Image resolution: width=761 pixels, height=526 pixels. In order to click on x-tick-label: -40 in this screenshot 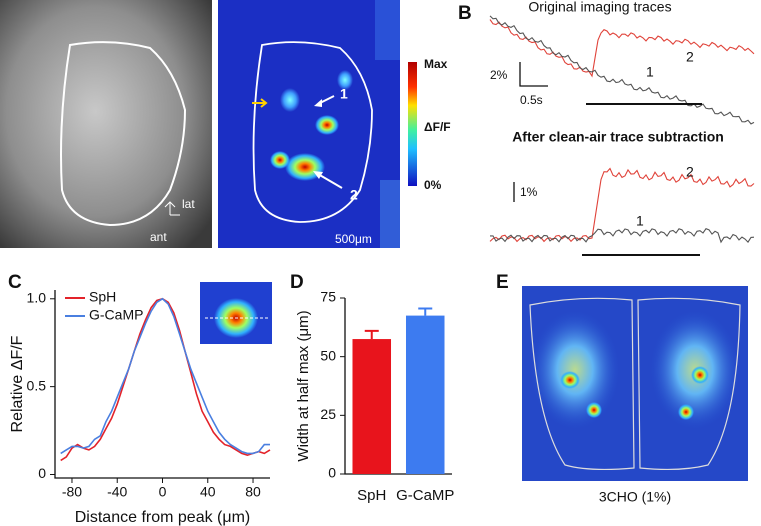, I will do `click(117, 492)`.